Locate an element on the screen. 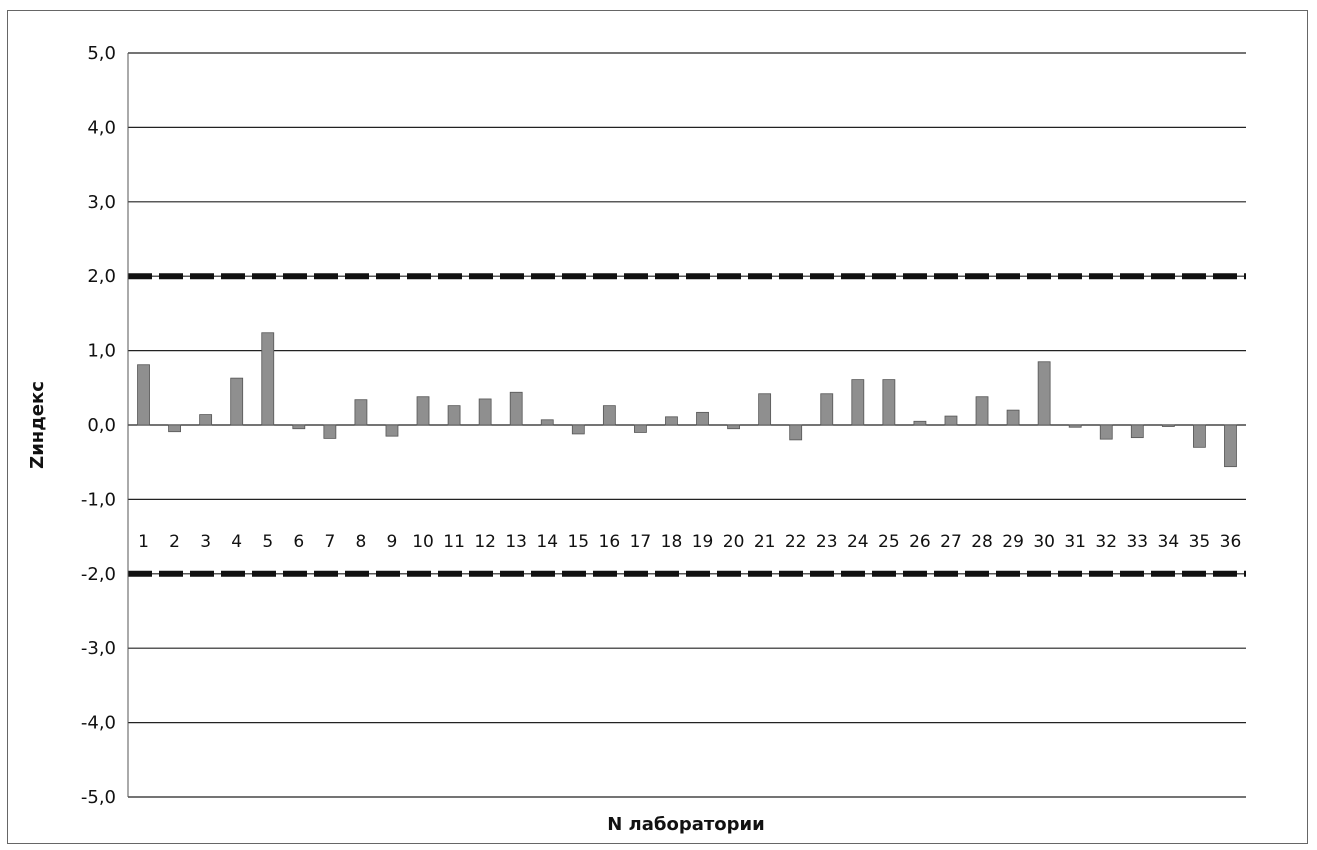  category-label: 7 is located at coordinates (329, 542).